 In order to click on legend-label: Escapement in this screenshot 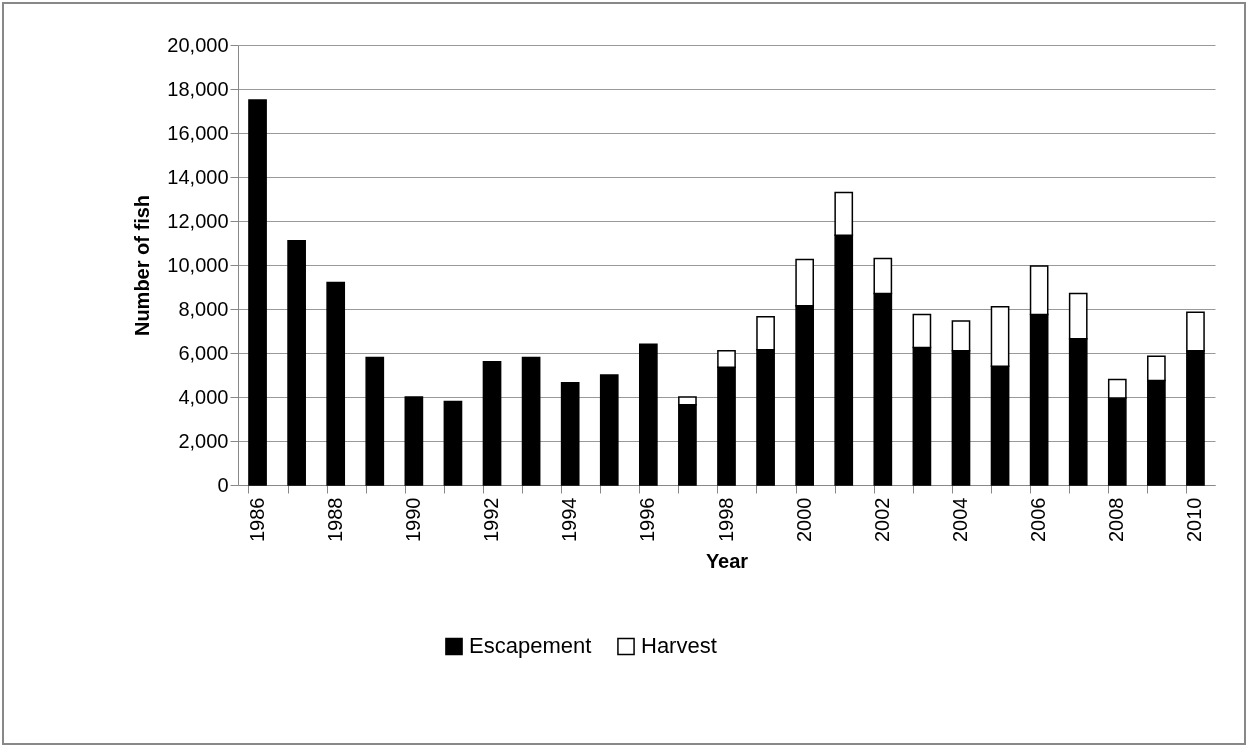, I will do `click(530, 646)`.